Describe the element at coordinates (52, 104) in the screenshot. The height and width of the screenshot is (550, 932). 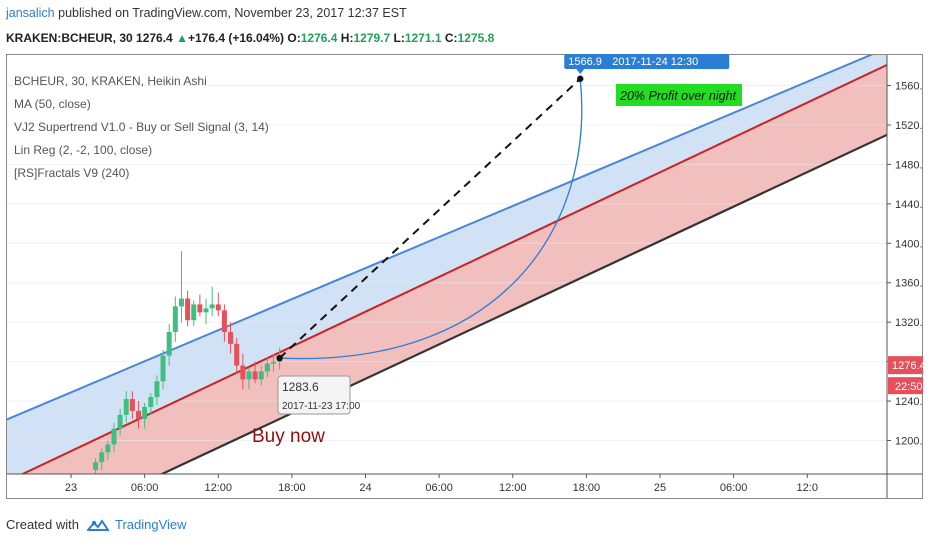
I see `indicator-ma: MA (50, close)` at that location.